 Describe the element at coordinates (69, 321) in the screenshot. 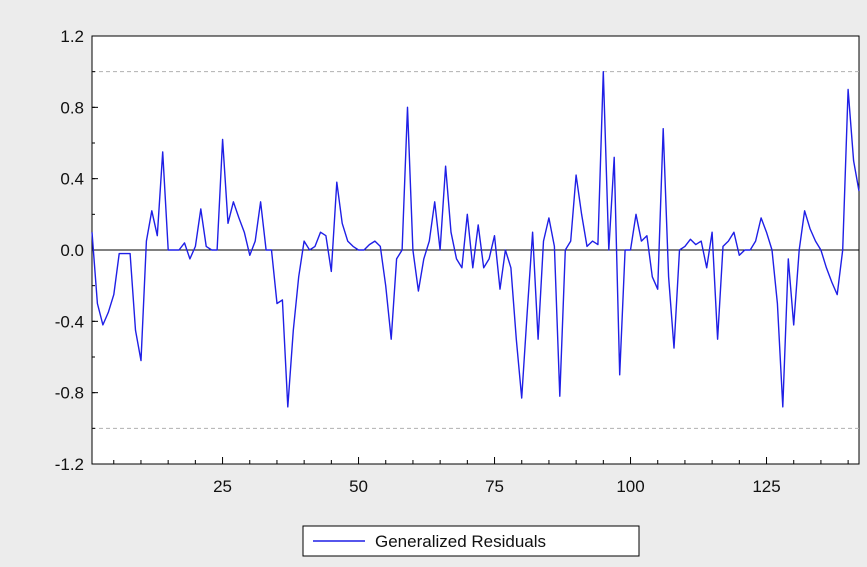

I see `y-tick-label: -0.4` at that location.